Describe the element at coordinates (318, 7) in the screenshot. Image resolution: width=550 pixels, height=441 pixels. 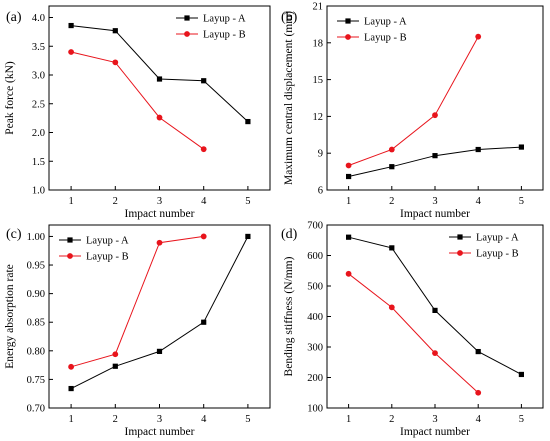
I see `panel-b-y-tick-label: 21` at that location.